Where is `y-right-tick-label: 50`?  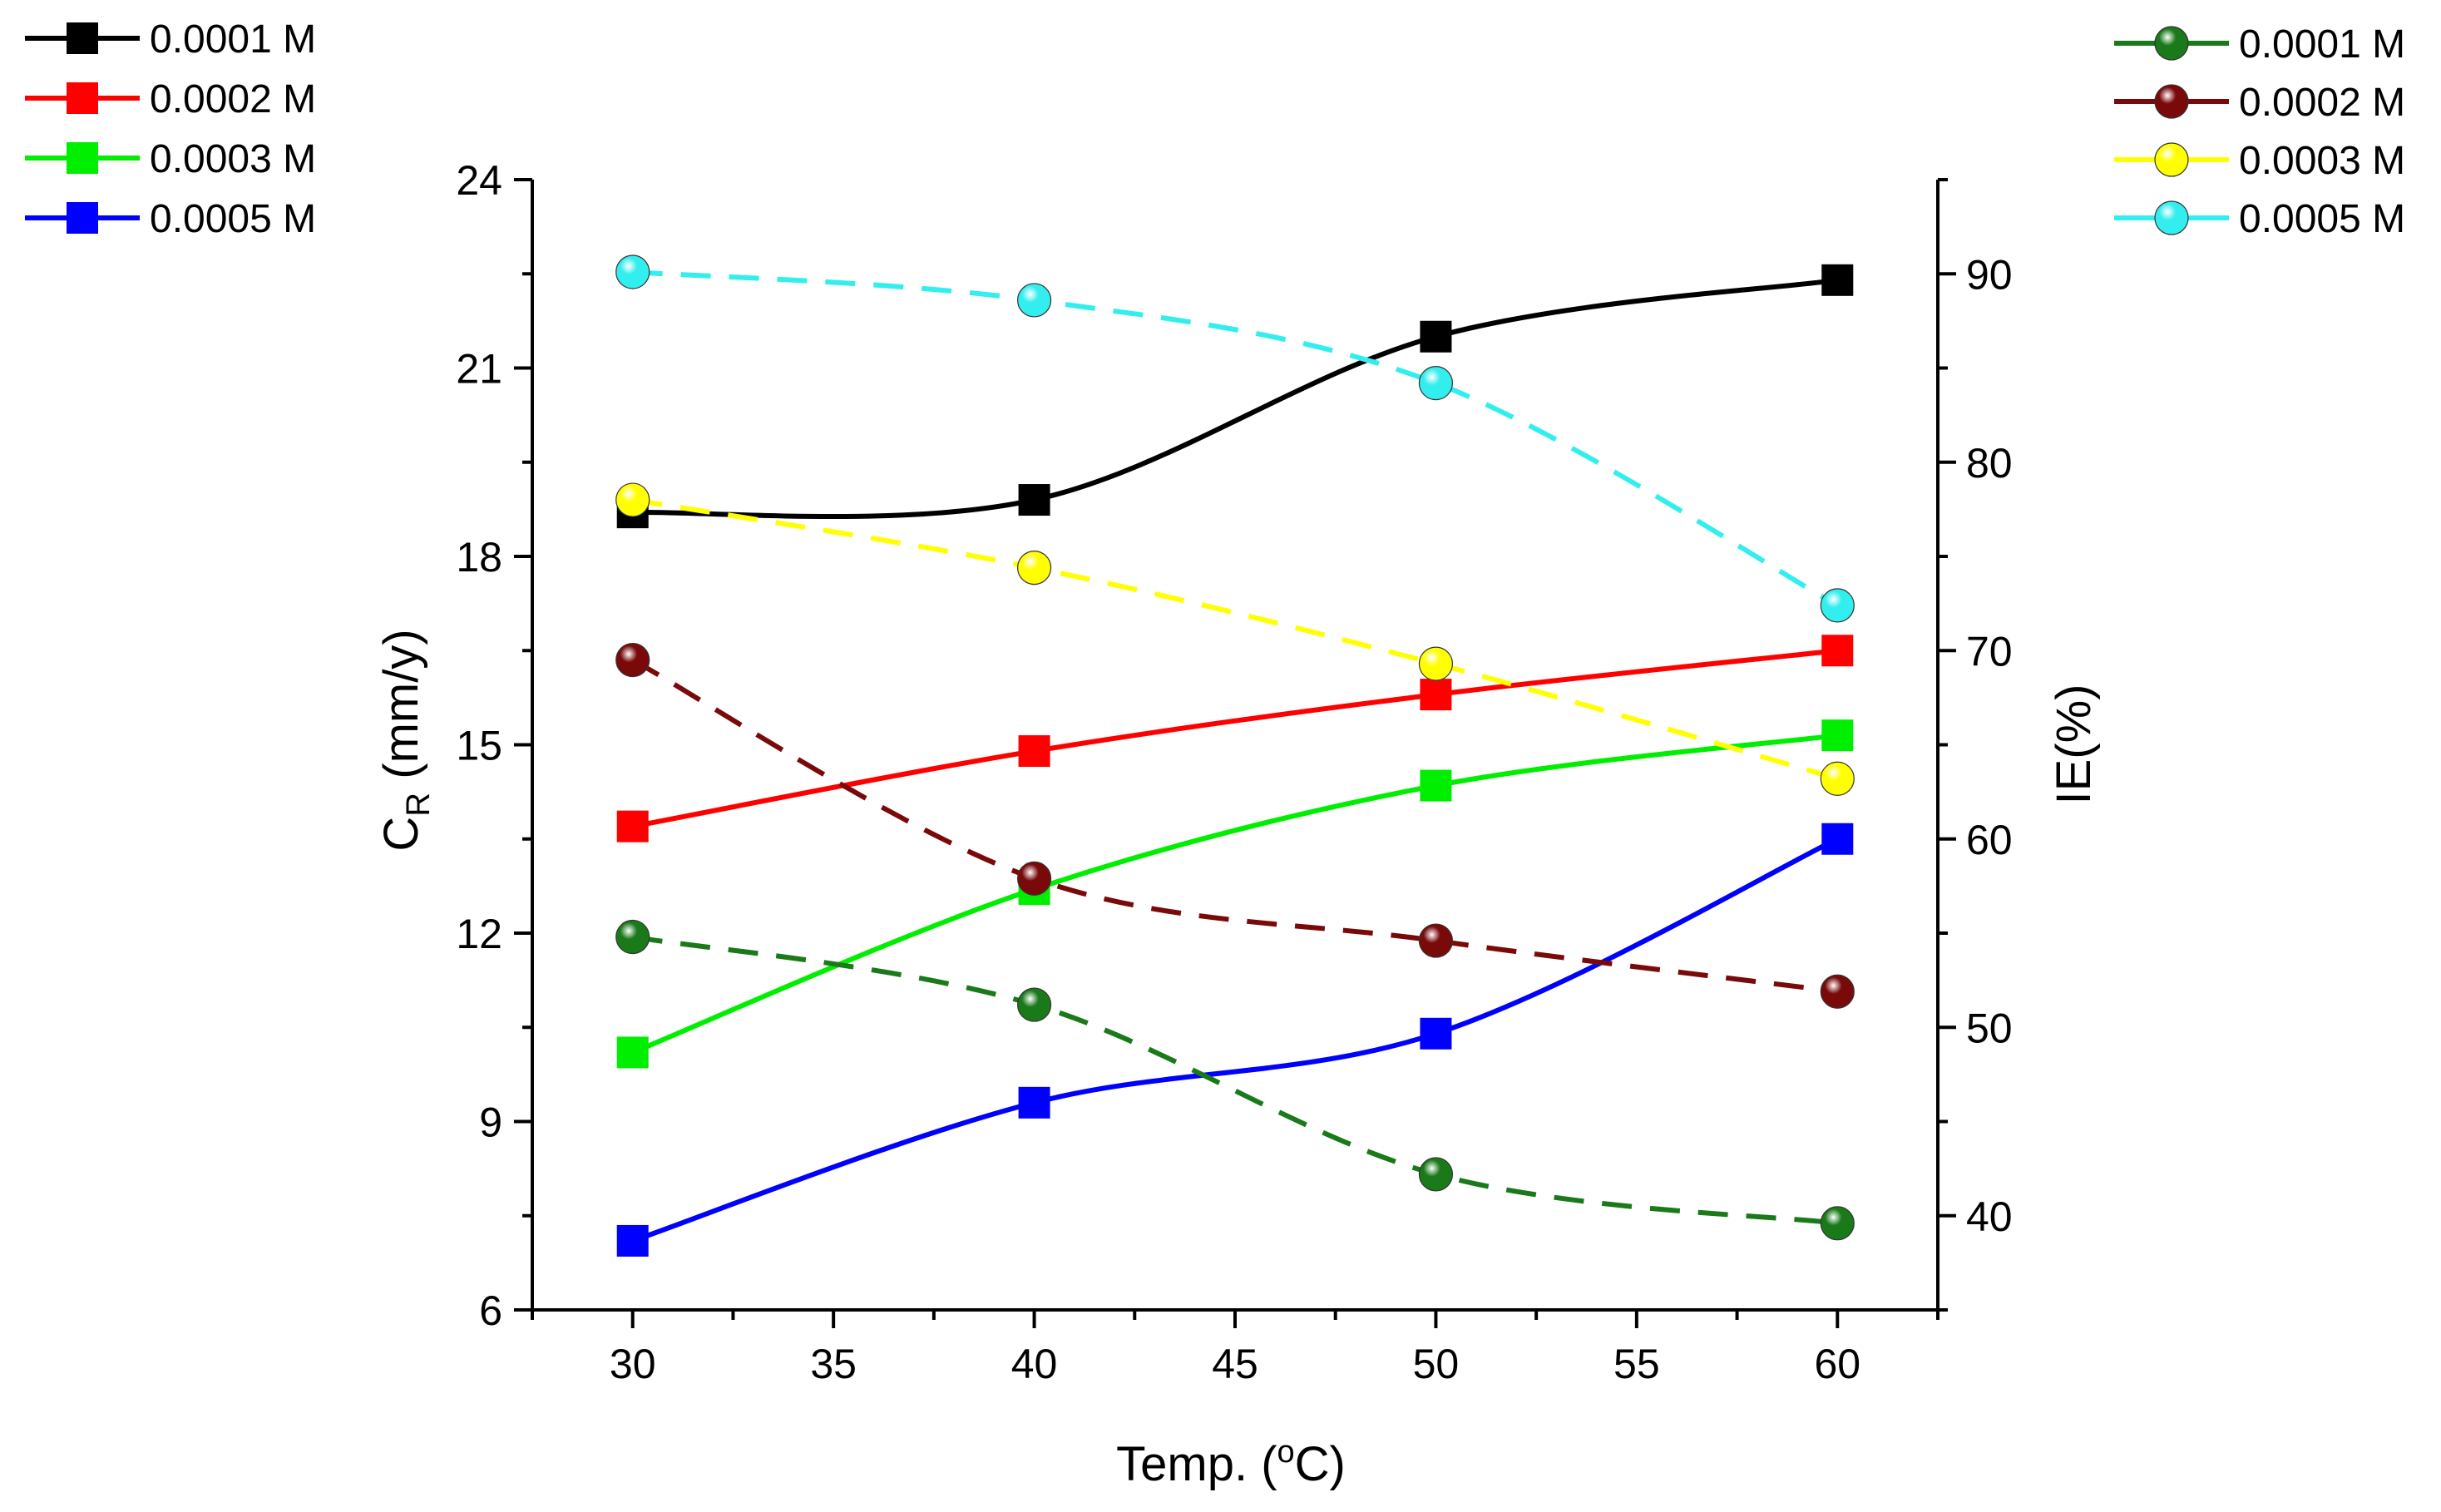 y-right-tick-label: 50 is located at coordinates (1989, 1028).